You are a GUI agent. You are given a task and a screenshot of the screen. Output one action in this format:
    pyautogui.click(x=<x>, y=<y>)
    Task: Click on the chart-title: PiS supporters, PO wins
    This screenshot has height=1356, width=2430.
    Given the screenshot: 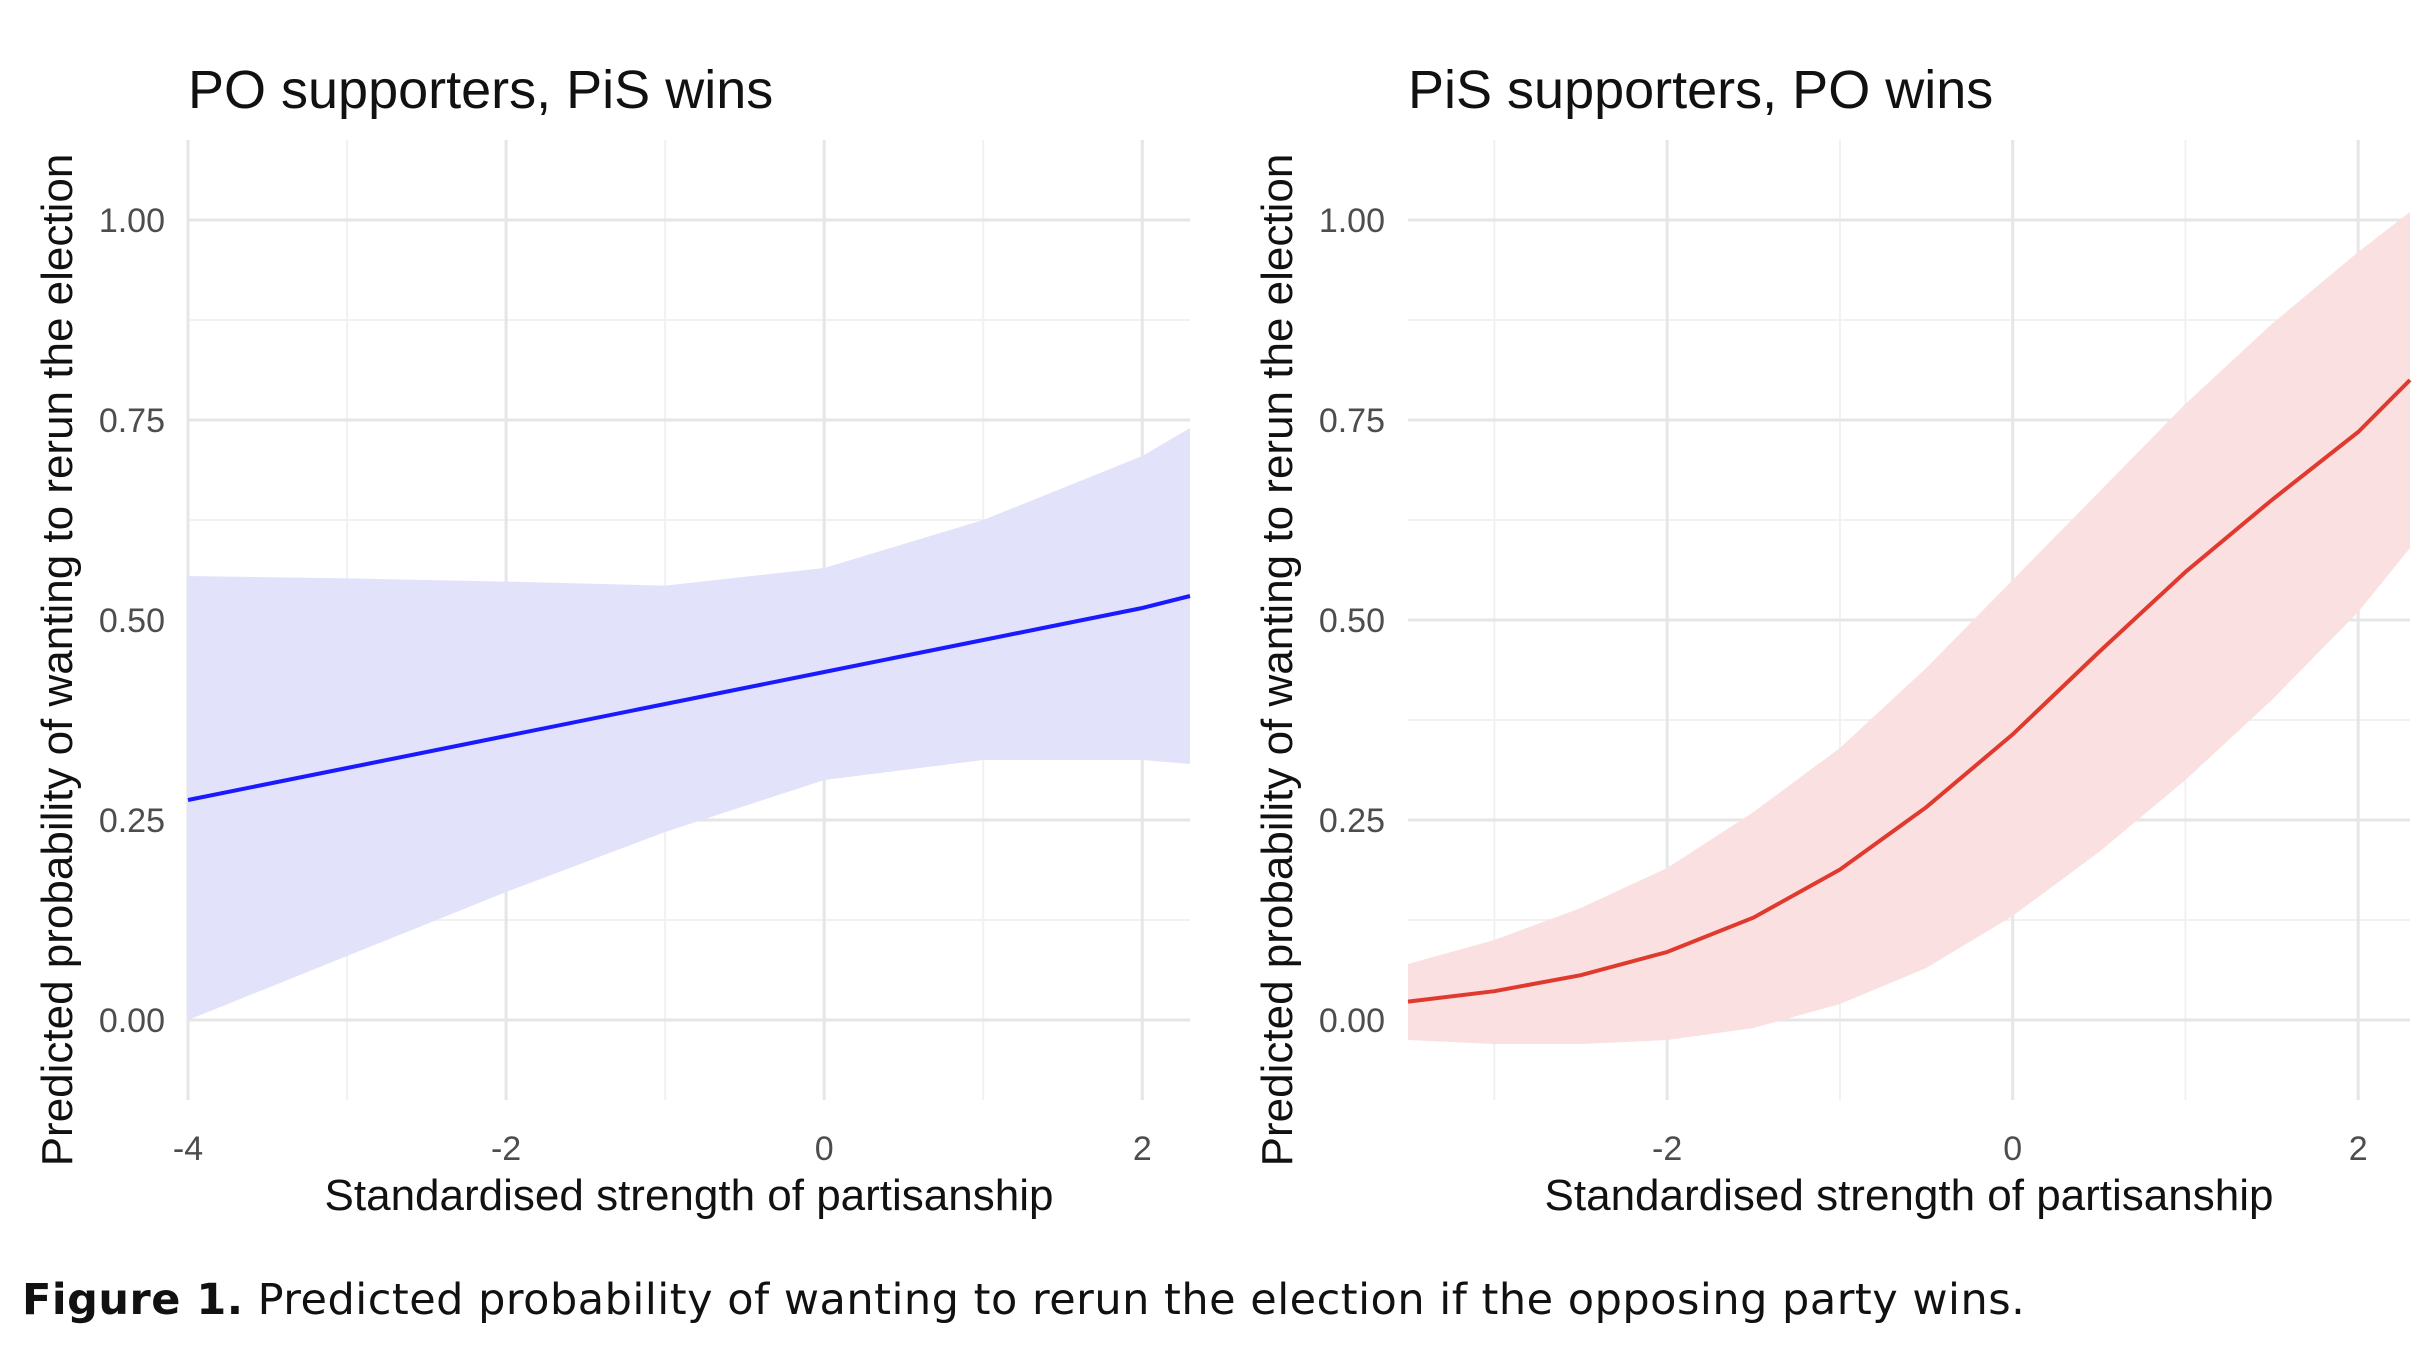 What is the action you would take?
    pyautogui.click(x=1700, y=90)
    